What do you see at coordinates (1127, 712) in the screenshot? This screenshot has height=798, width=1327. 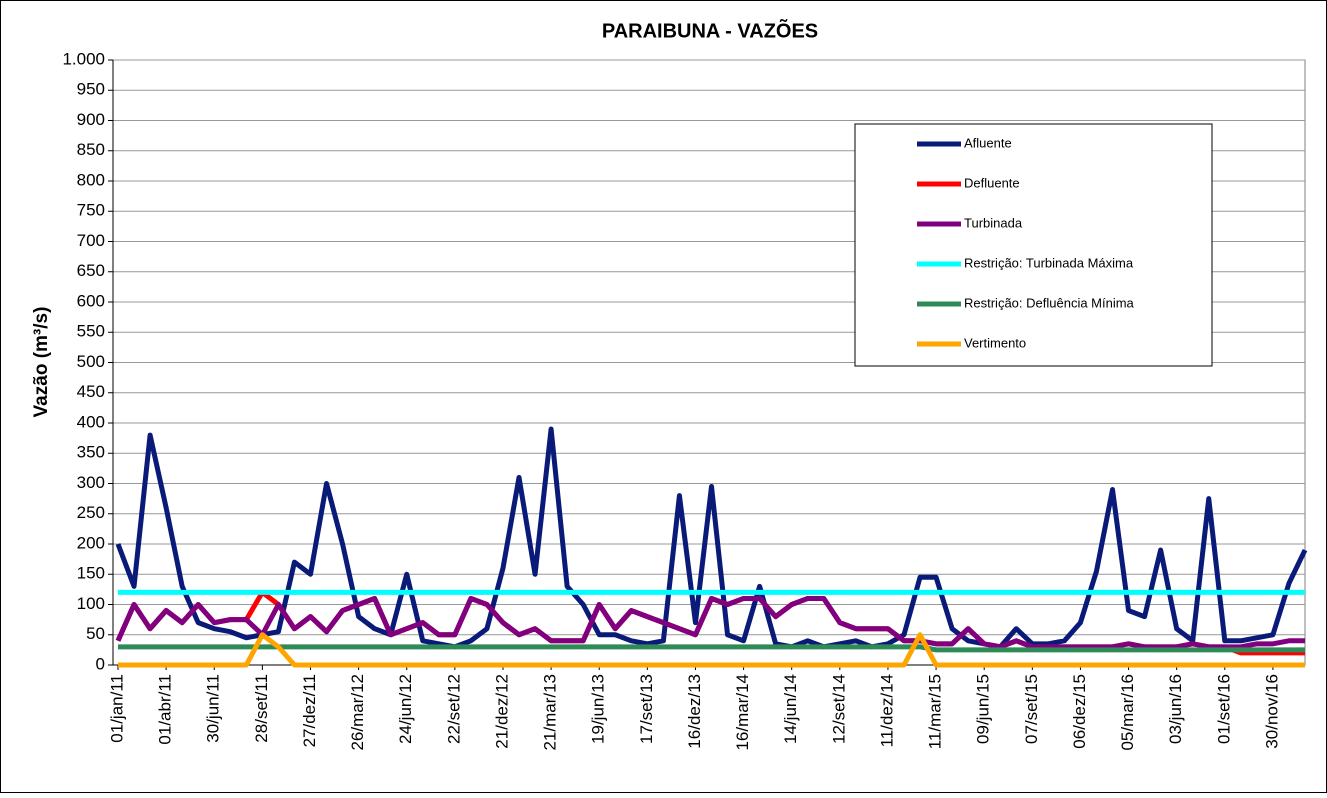 I see `x-tick-label: 05/mar/16` at bounding box center [1127, 712].